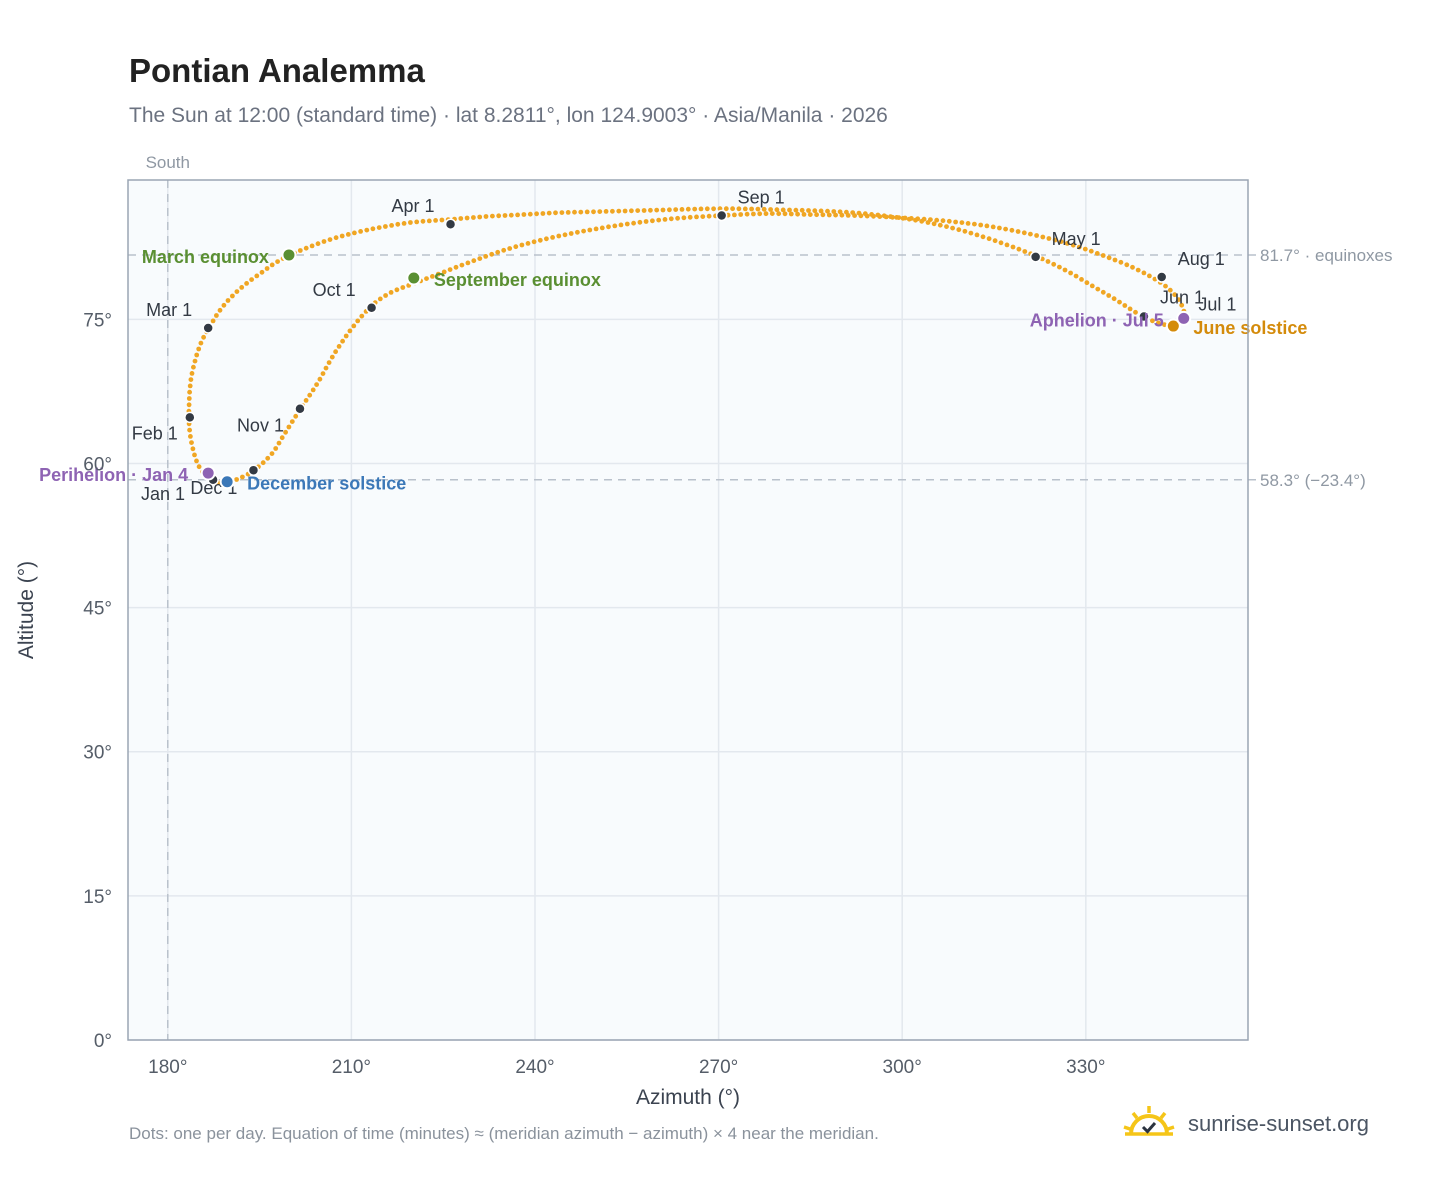  I want to click on month-label: Feb 1, so click(155, 433).